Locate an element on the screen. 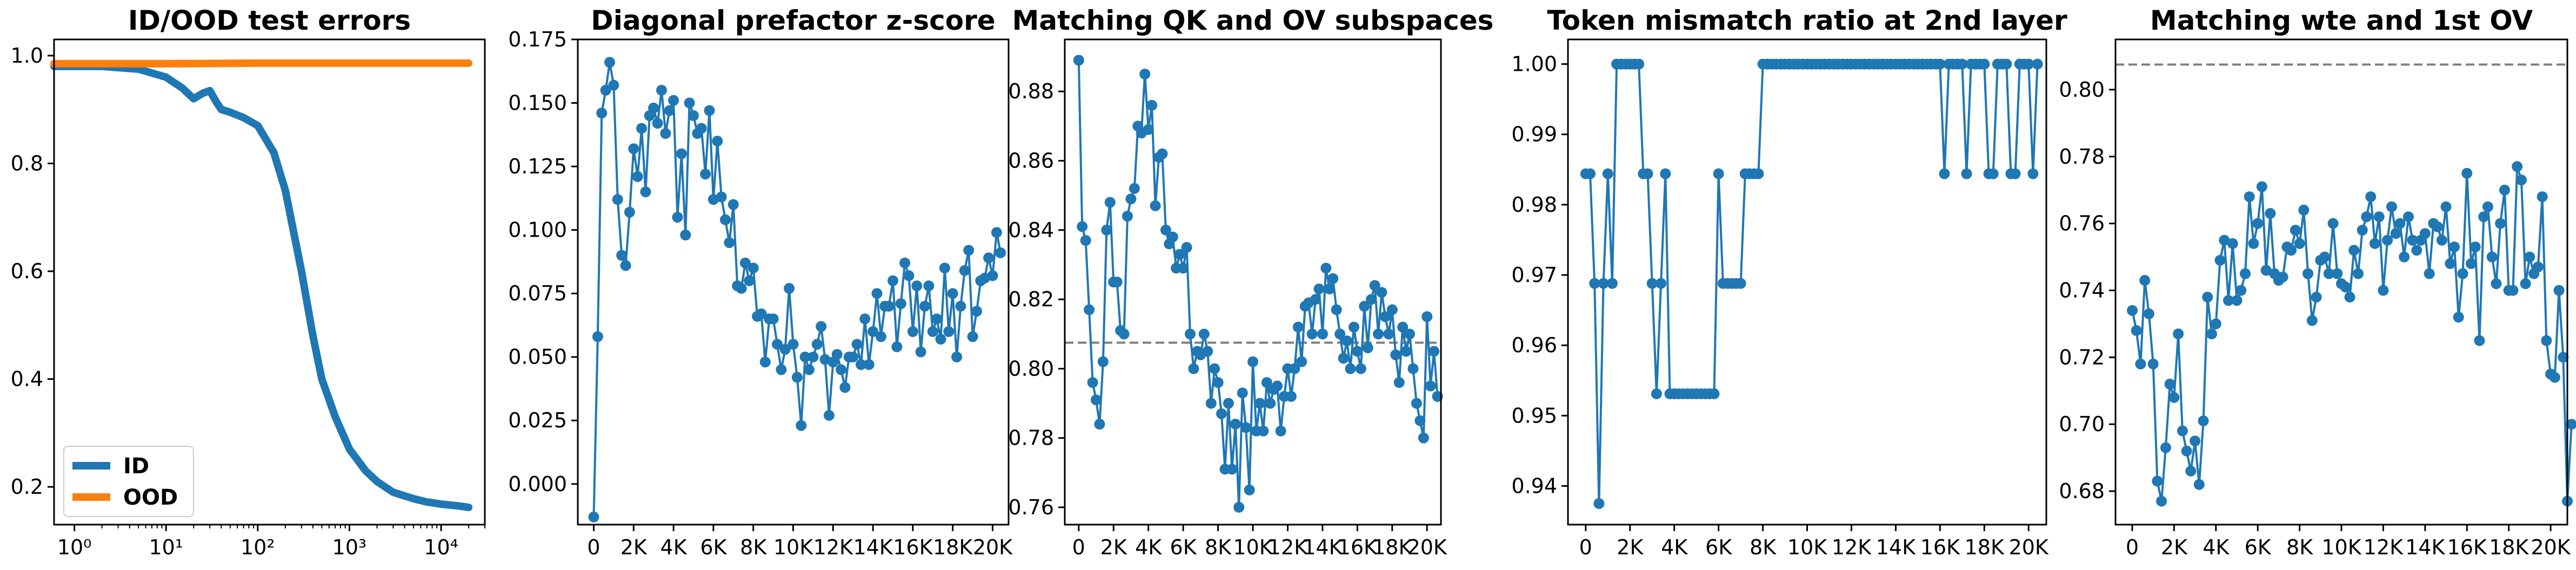  y-tick-label: 0.000 is located at coordinates (537, 484).